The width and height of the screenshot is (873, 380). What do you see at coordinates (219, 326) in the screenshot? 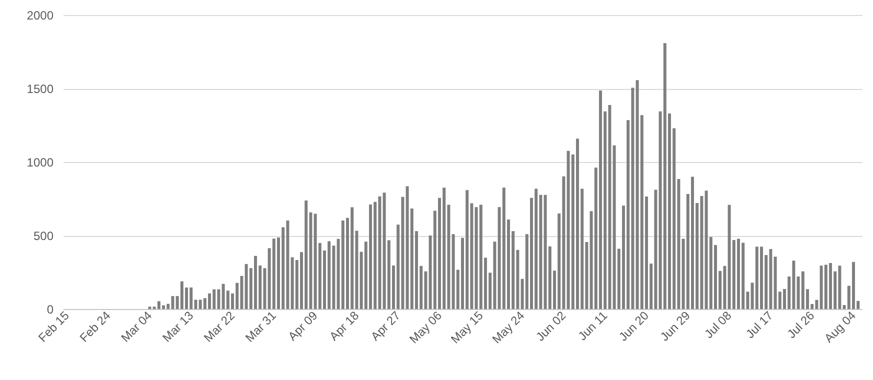
I see `x-tick-label: Mar 22` at bounding box center [219, 326].